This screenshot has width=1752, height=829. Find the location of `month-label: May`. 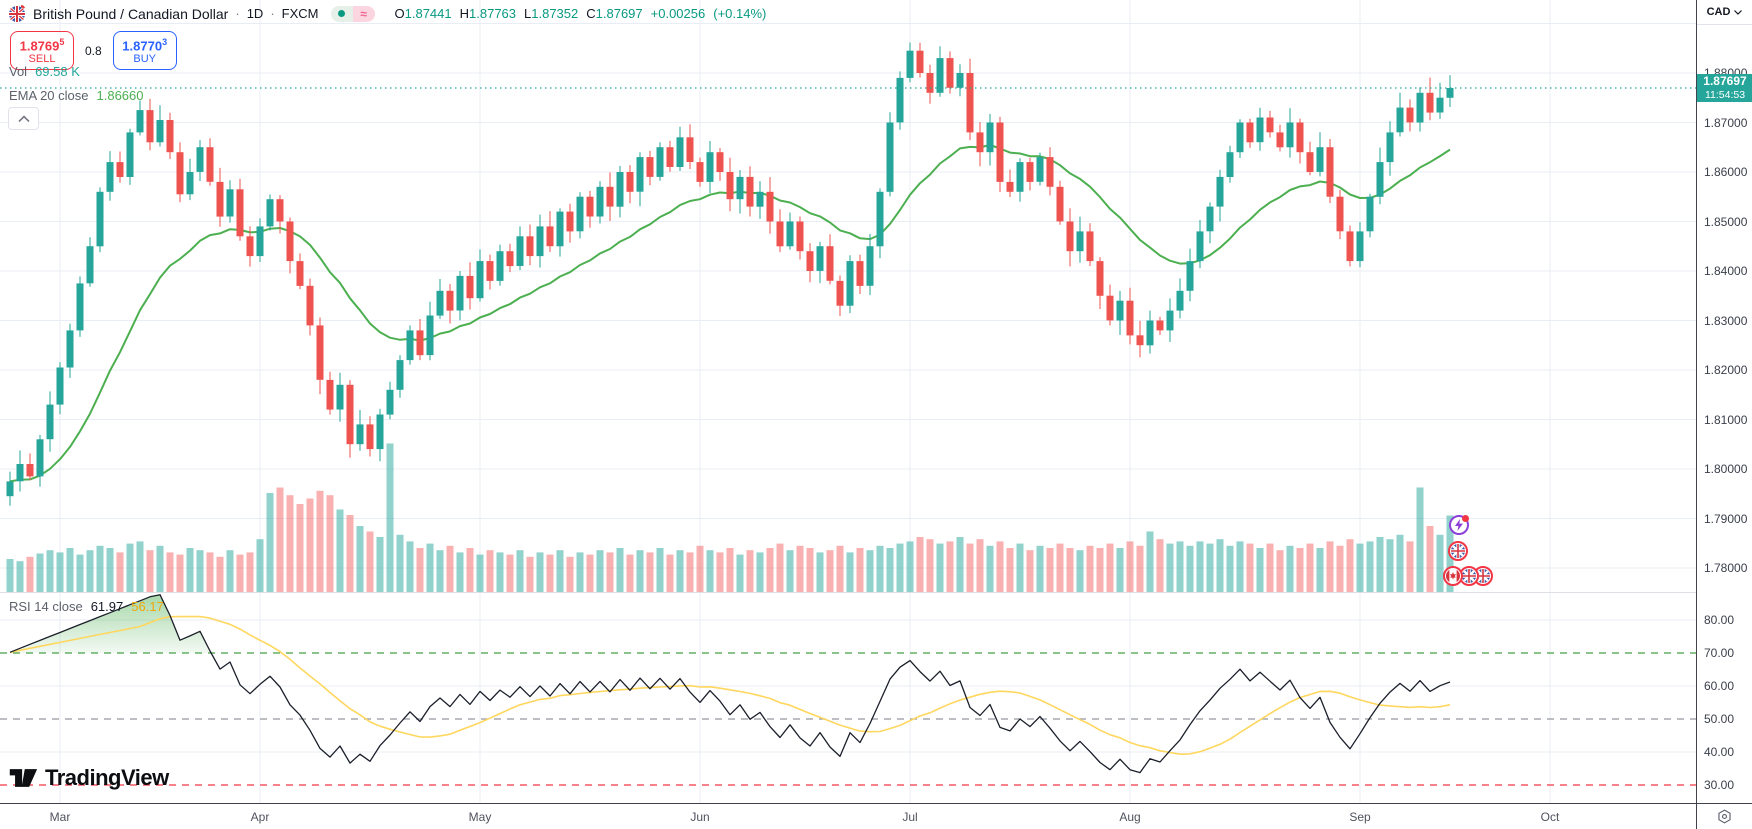

month-label: May is located at coordinates (480, 817).